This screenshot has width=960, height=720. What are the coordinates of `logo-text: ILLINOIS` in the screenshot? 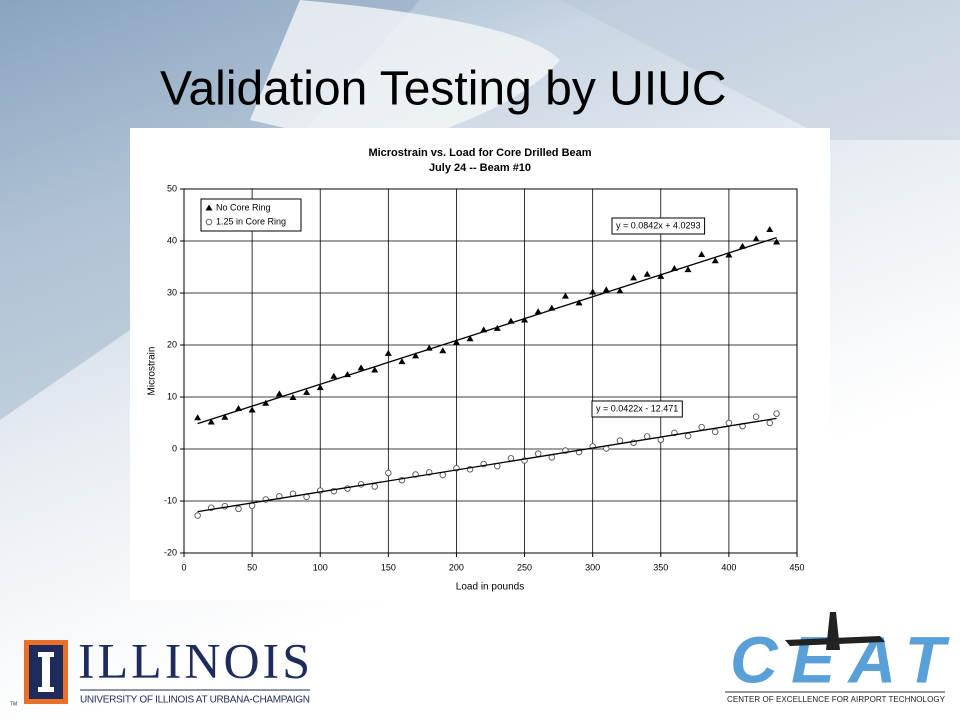 It's located at (194, 660).